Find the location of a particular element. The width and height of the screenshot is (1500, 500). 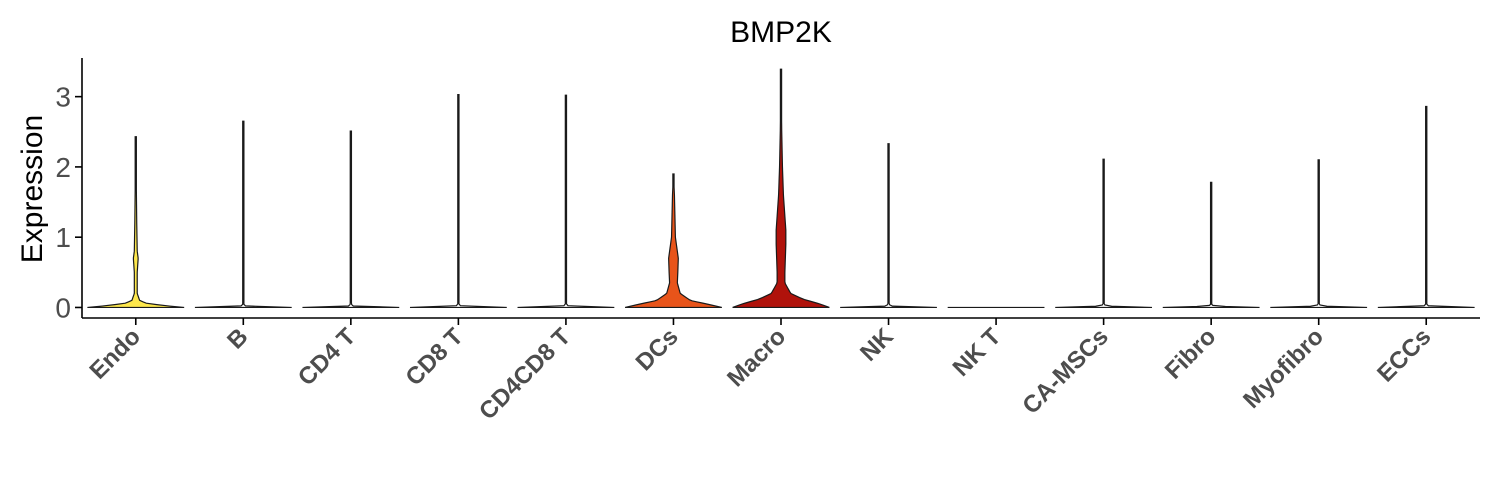

violin-ca-mscs is located at coordinates (1104, 233).